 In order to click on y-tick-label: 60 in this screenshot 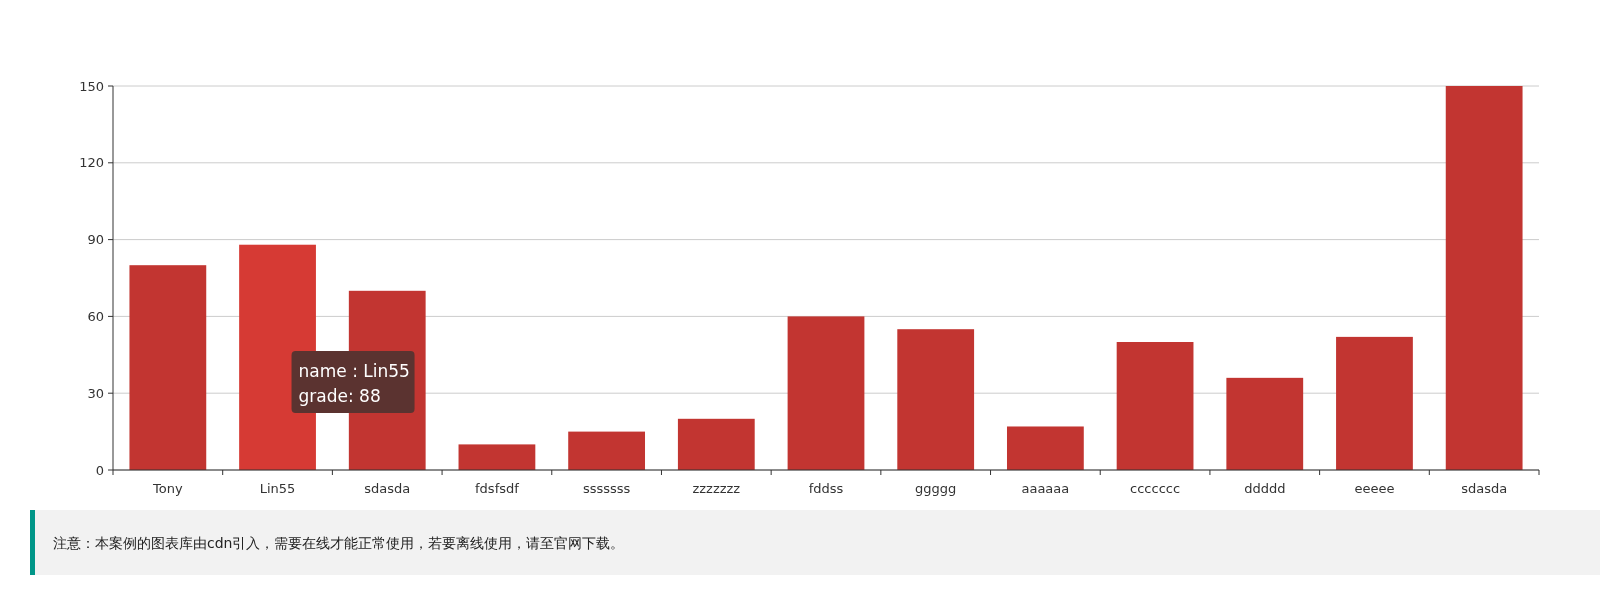, I will do `click(95, 316)`.